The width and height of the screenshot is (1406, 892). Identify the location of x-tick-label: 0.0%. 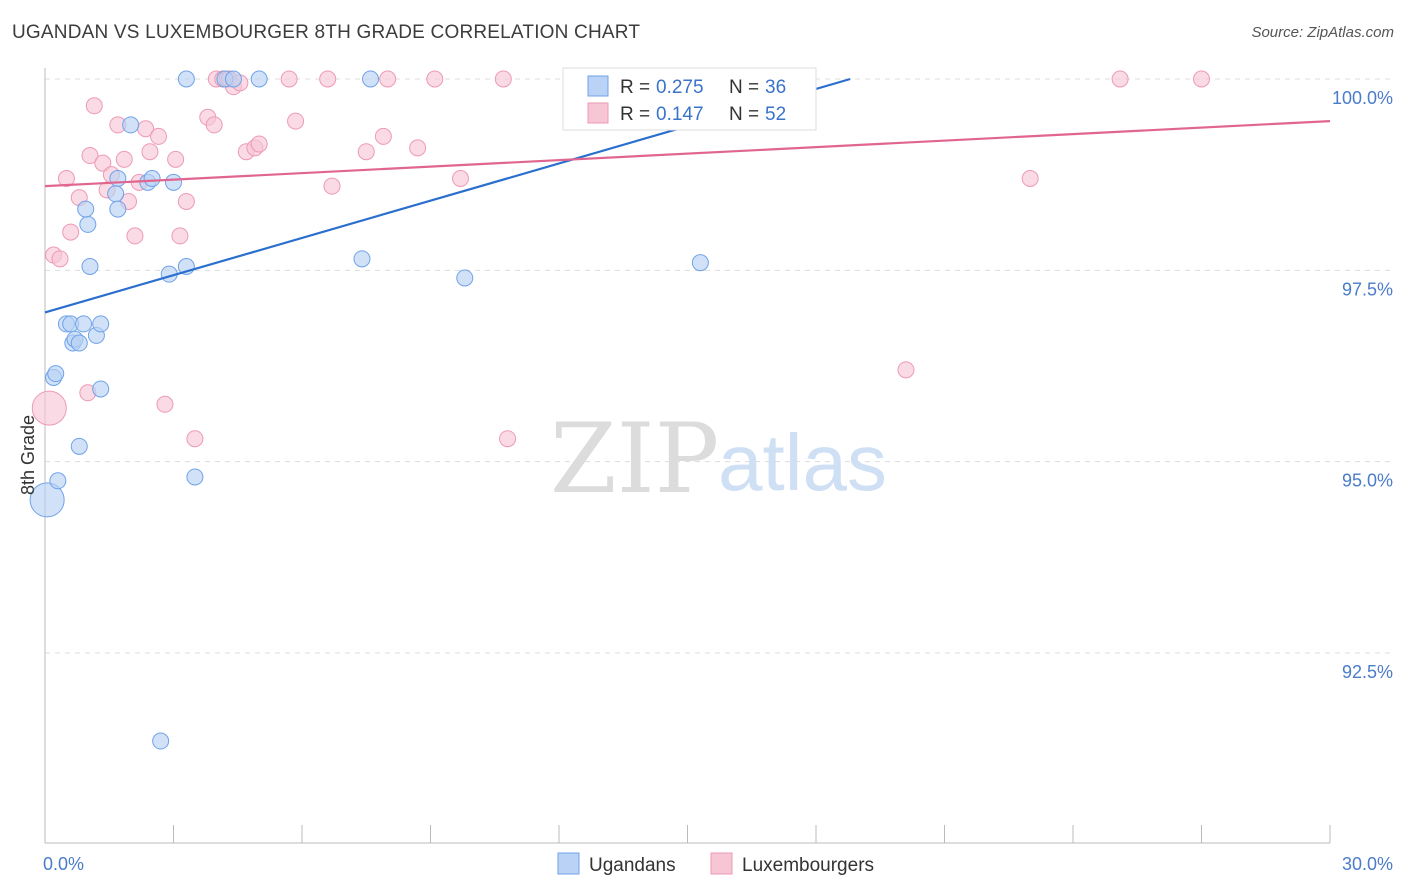
(63, 864).